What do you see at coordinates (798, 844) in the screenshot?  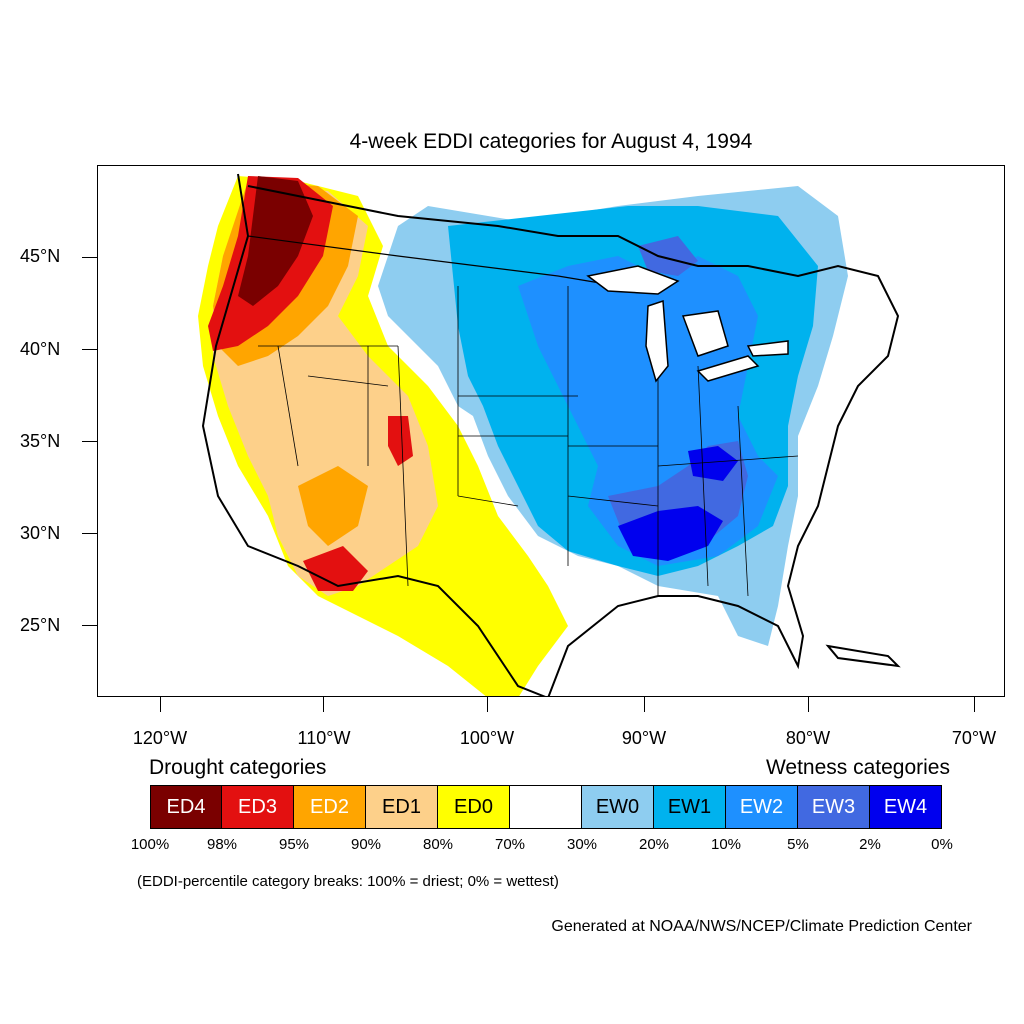 I see `legend-break-label: 5%` at bounding box center [798, 844].